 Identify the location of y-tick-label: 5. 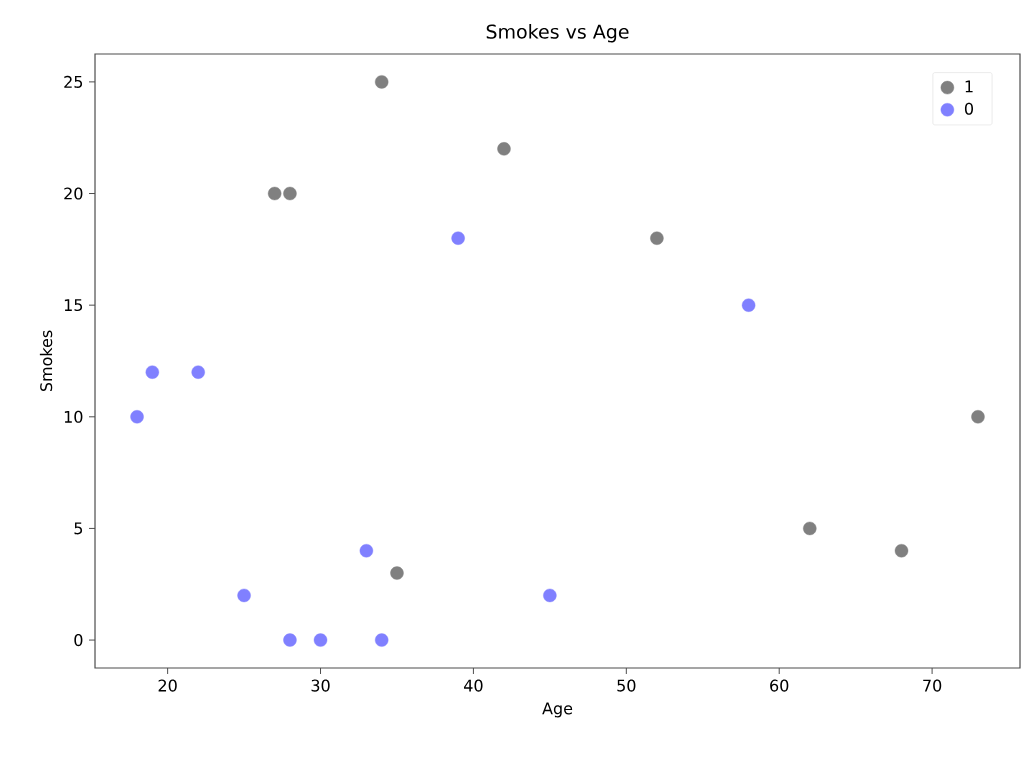
(78, 528).